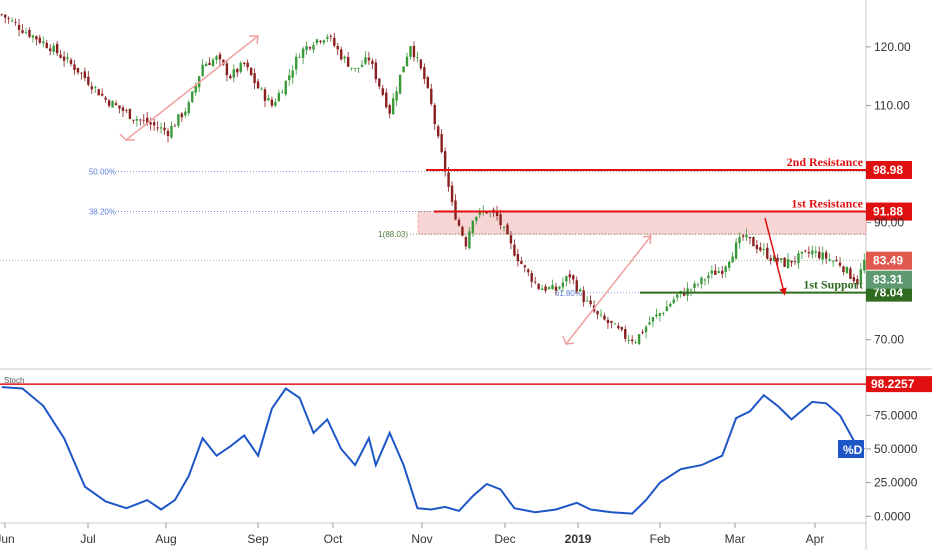 This screenshot has height=550, width=932. I want to click on key-level-label: 1st Support, so click(833, 285).